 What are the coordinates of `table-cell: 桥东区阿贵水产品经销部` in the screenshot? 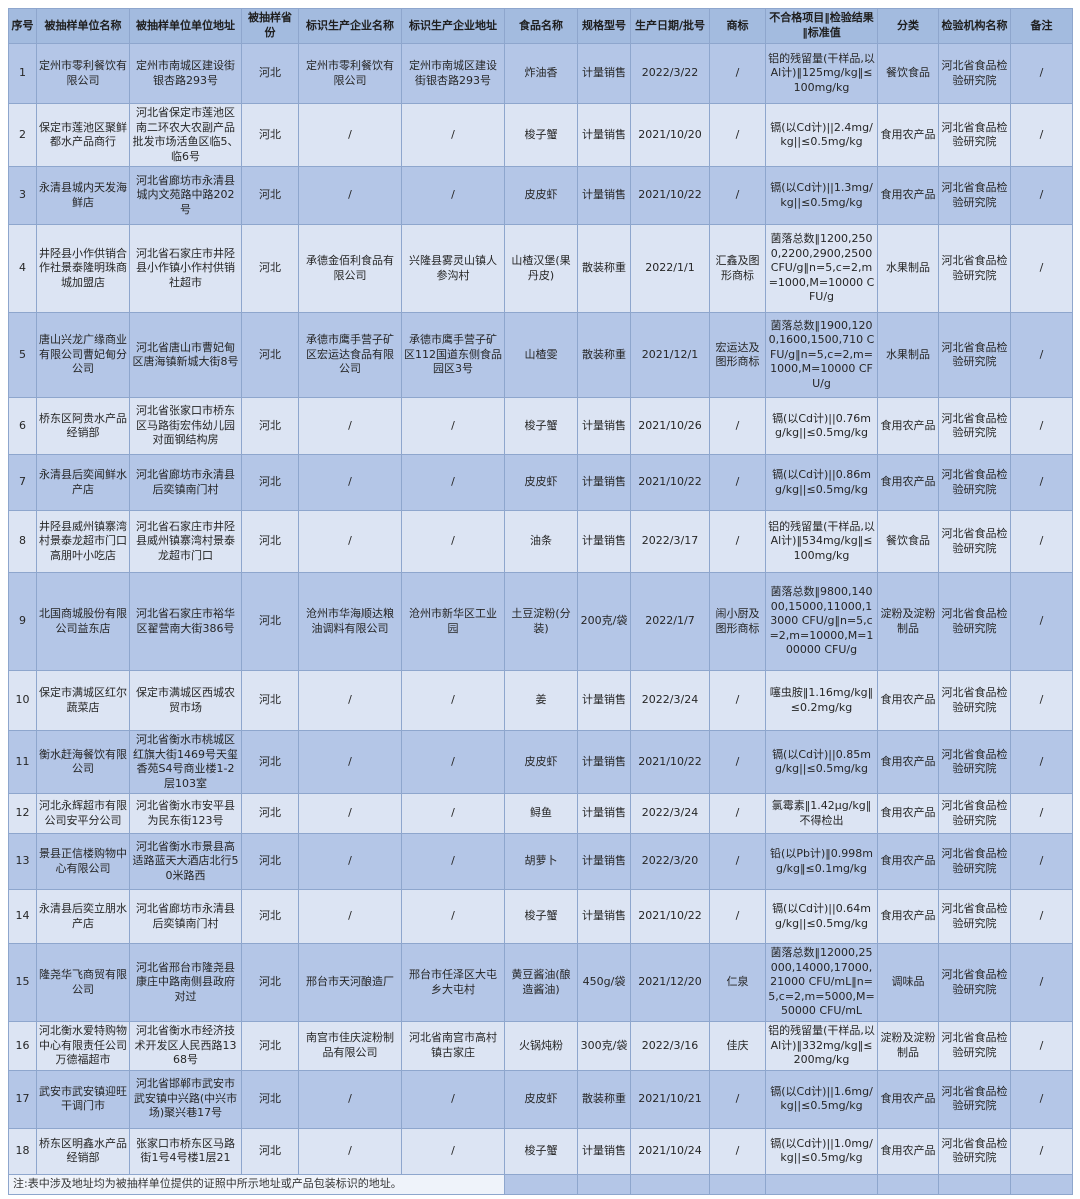 It's located at (83, 426).